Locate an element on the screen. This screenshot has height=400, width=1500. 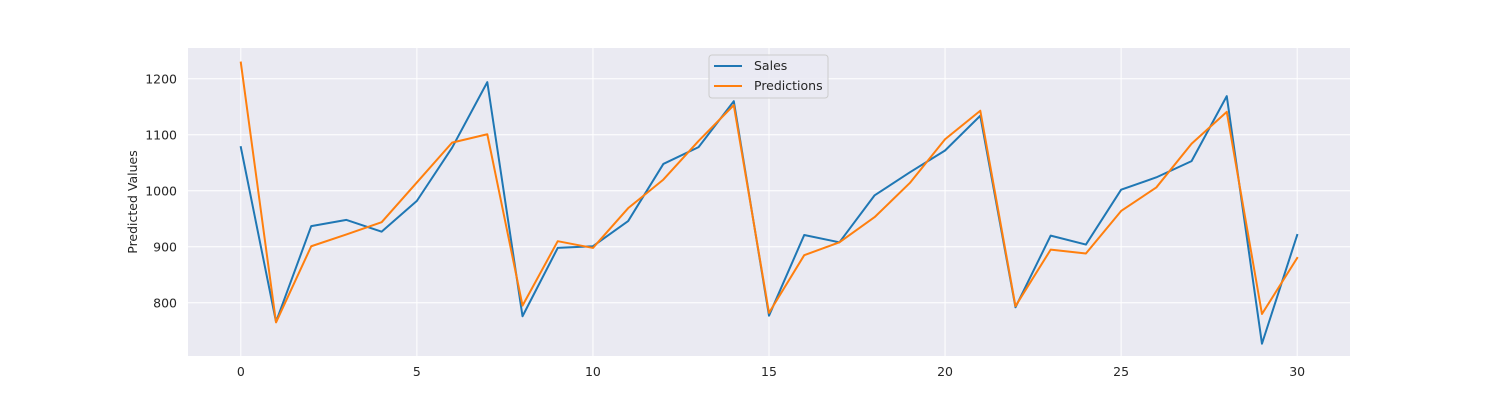
legend-label-predictions: Predictions is located at coordinates (788, 85).